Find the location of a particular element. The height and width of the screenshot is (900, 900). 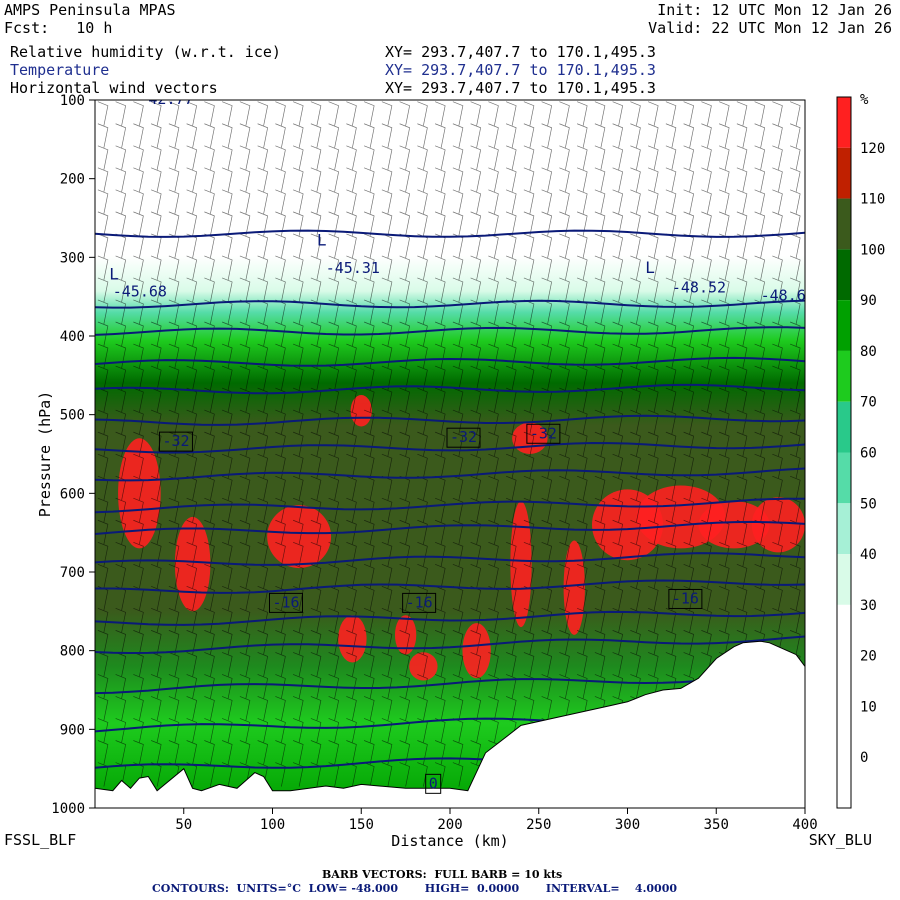

isotherm-line is located at coordinates (450, 559).